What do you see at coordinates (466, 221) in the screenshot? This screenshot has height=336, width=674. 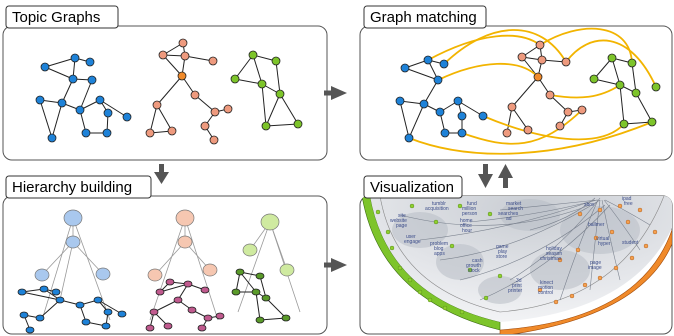 I see `vis-label: home` at bounding box center [466, 221].